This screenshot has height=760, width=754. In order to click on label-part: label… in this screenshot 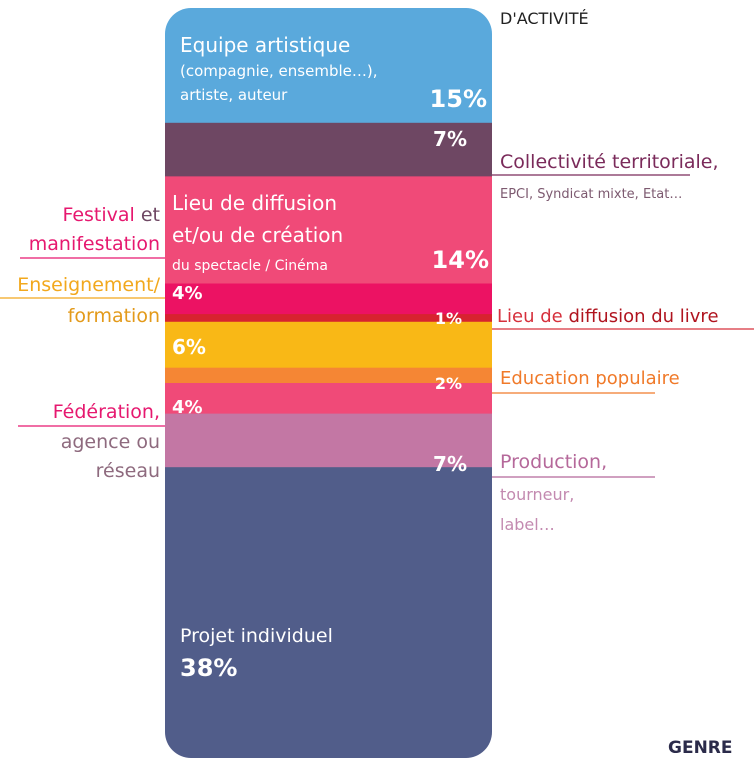, I will do `click(527, 524)`.